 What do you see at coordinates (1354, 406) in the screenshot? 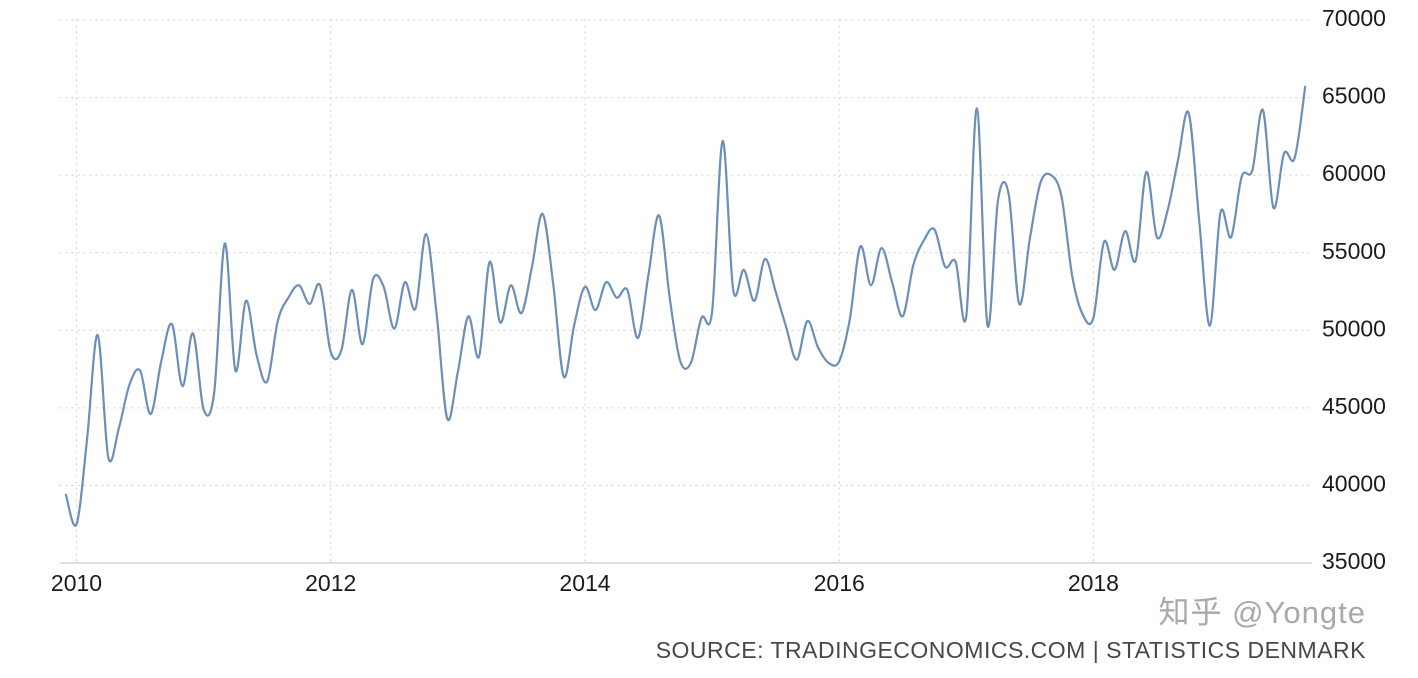
I see `y-tick-label: 45000` at bounding box center [1354, 406].